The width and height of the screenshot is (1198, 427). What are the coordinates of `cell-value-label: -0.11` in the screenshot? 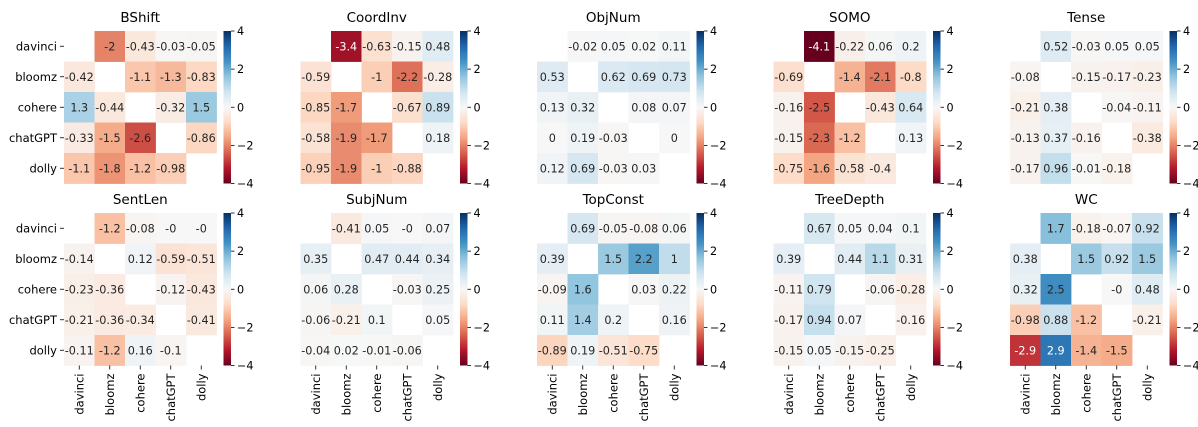 It's located at (79, 350).